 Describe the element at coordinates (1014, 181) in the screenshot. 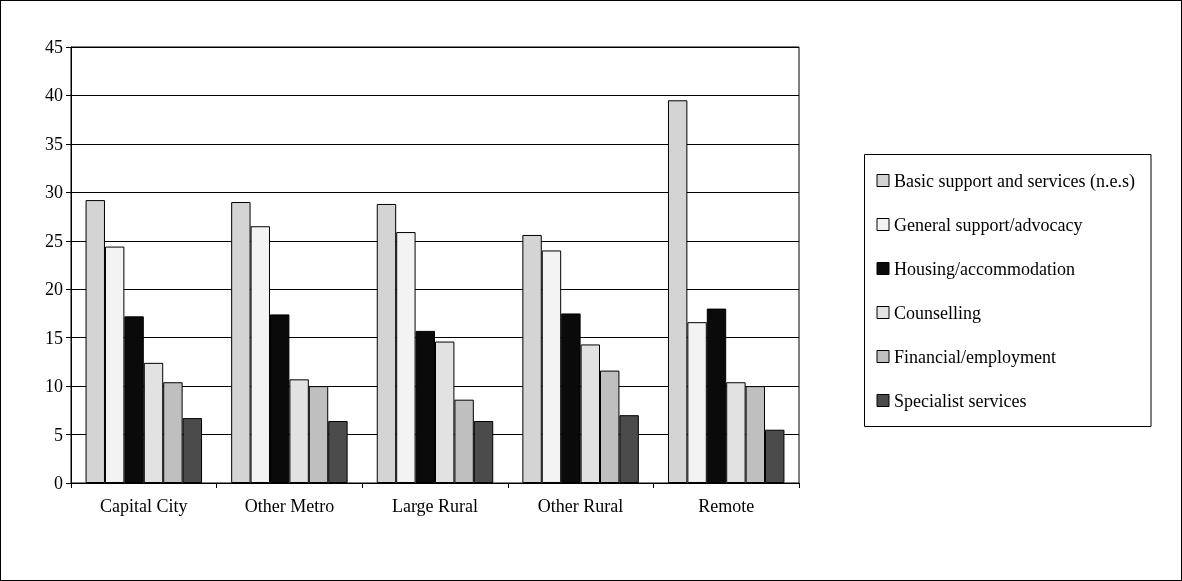

I see `legend-label: Basic support and services (n.e.s)` at that location.